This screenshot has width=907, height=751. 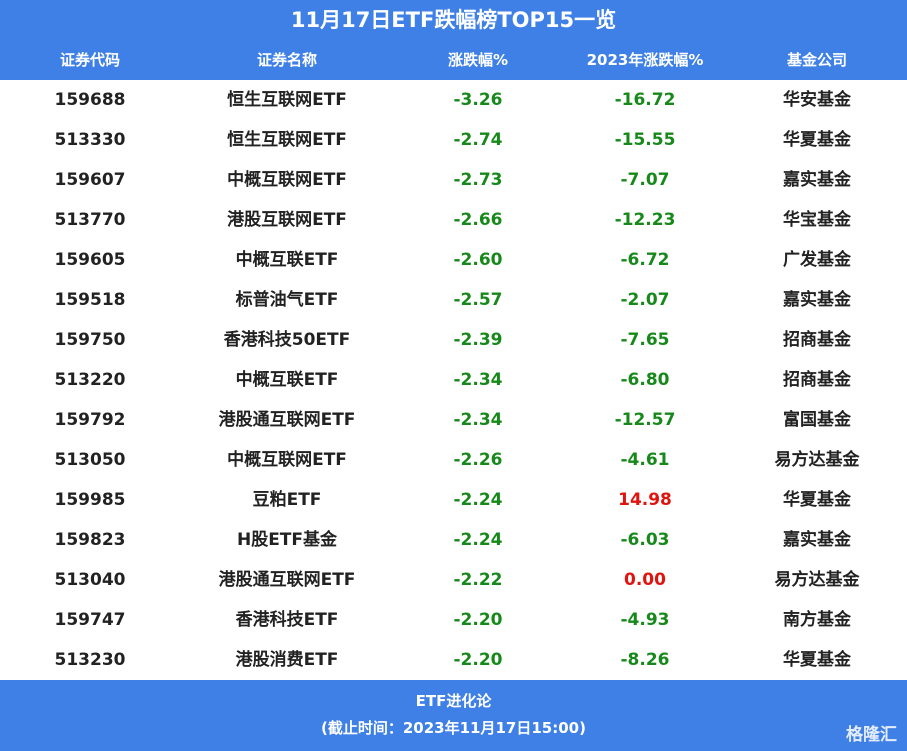 I want to click on table-row: 159518 标普油气ETF -2.57 -2.07 嘉实基金, so click(x=453, y=300).